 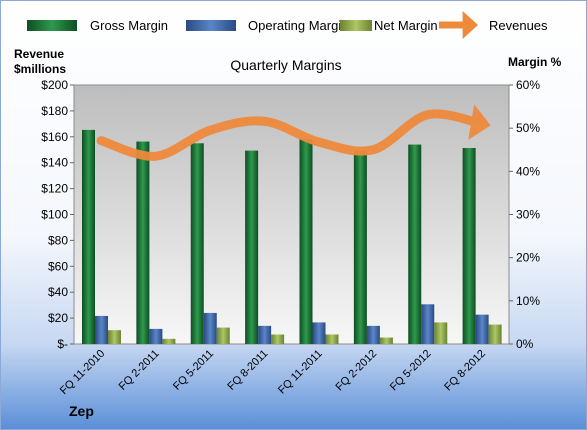 What do you see at coordinates (58, 292) in the screenshot?
I see `left-tick-label: $40` at bounding box center [58, 292].